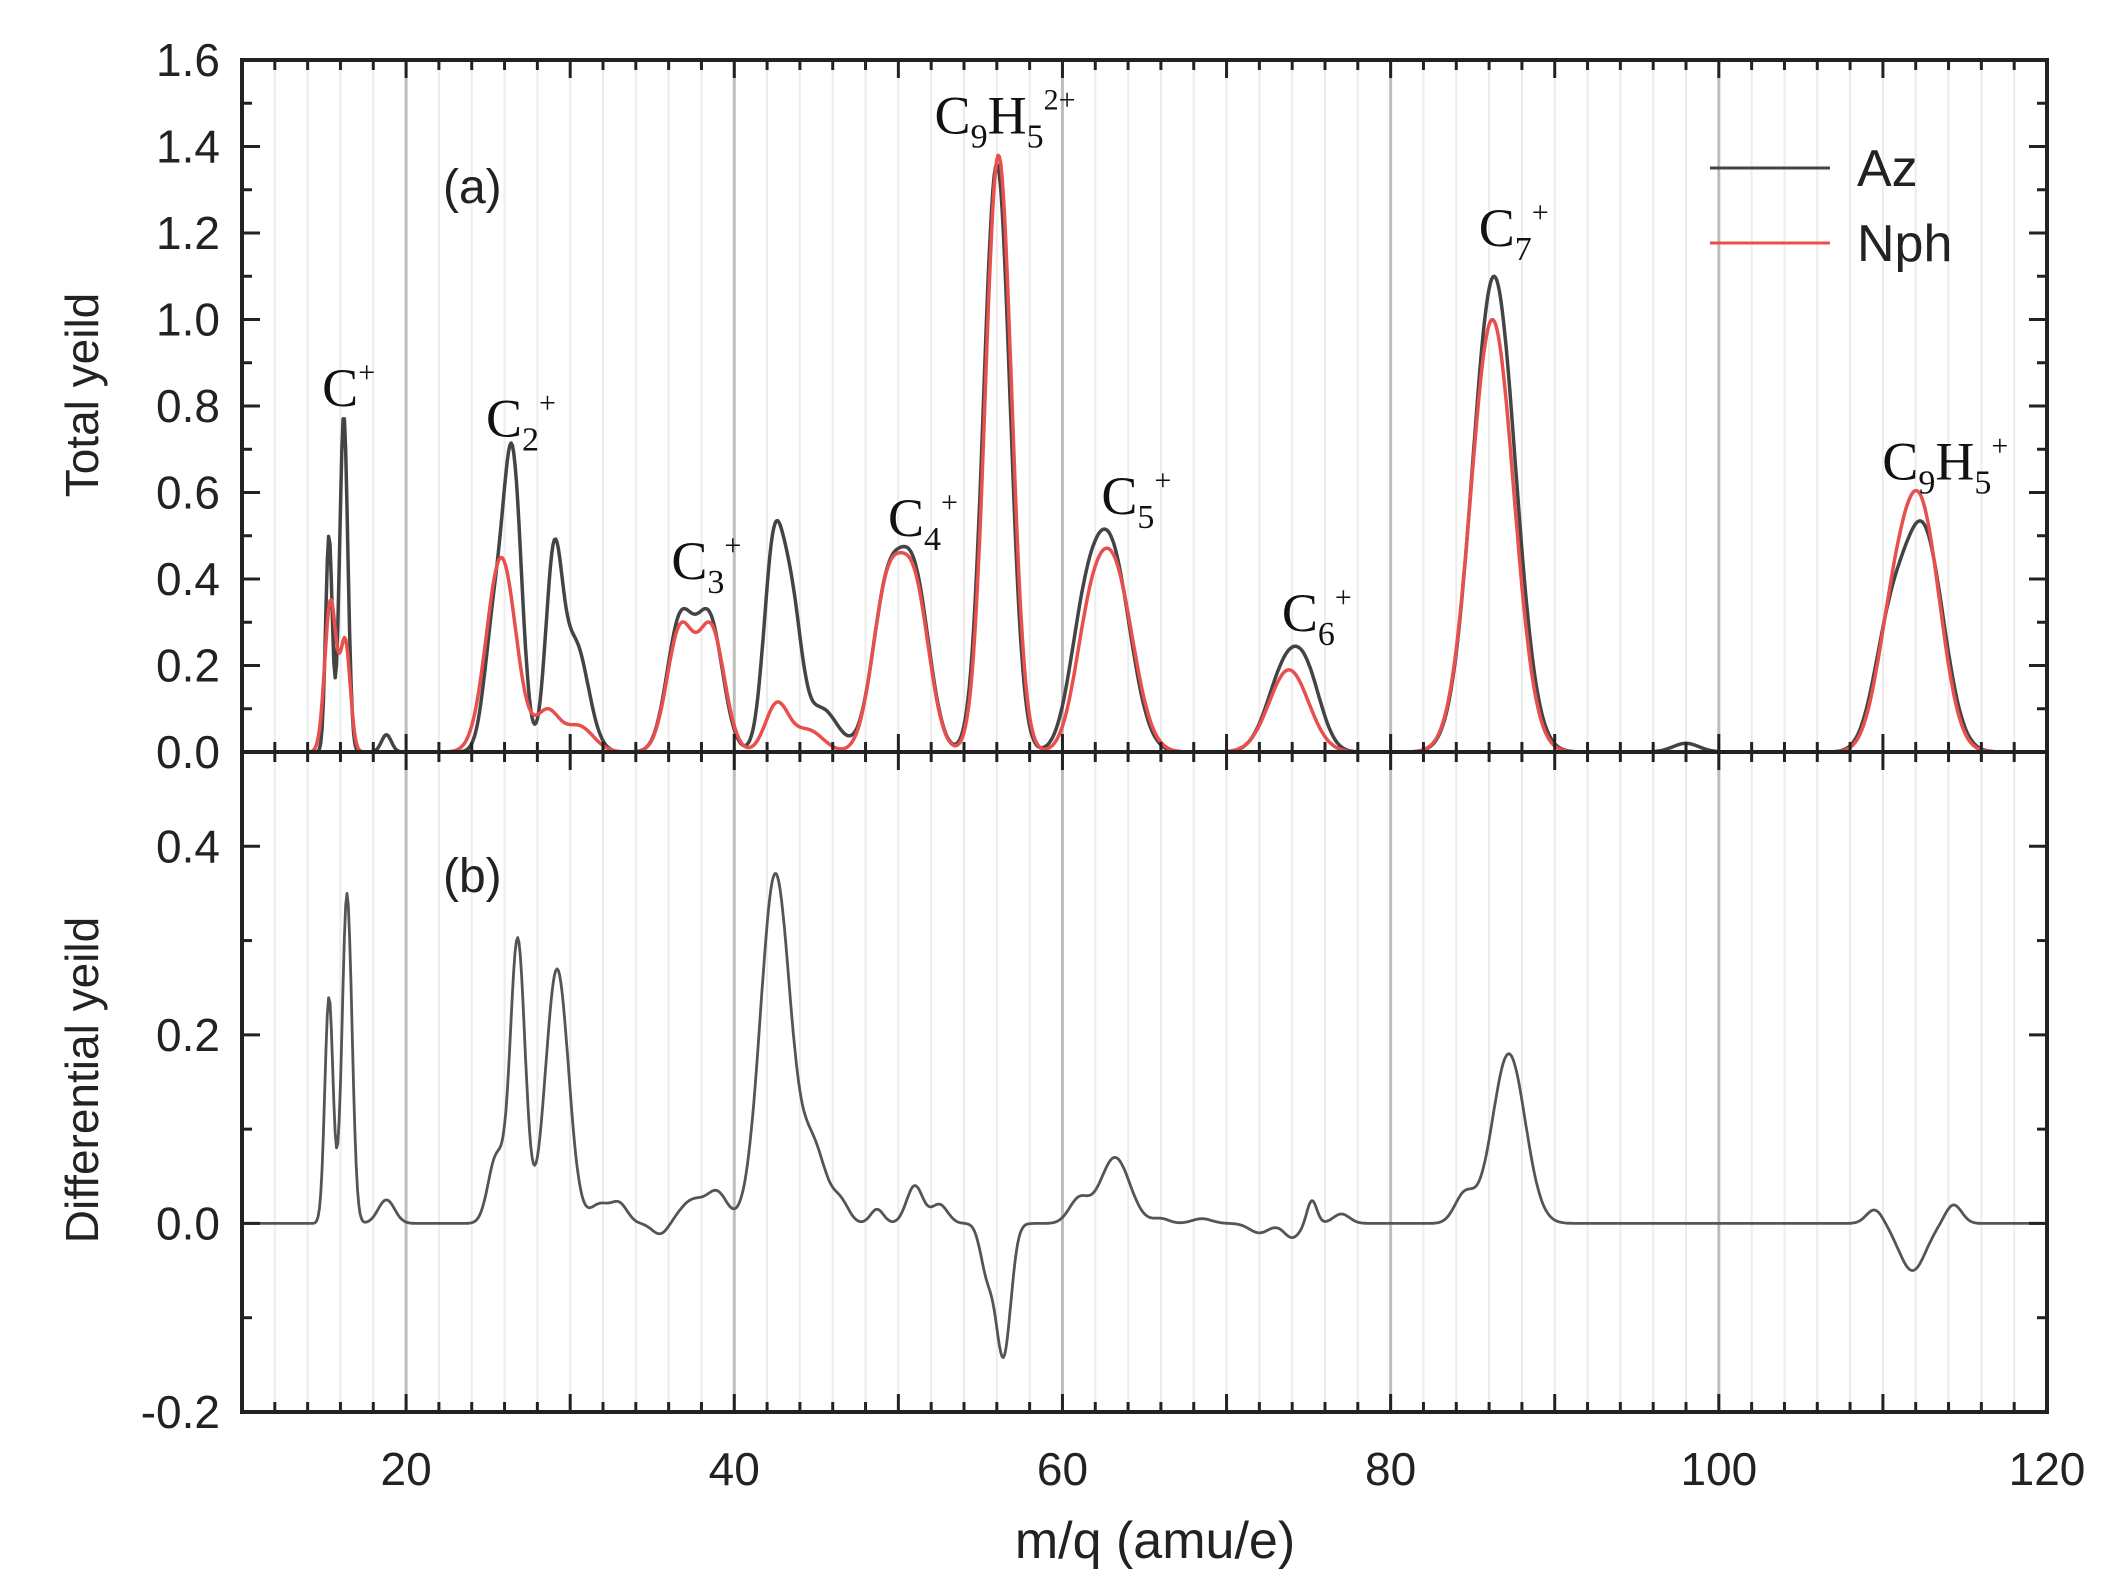 The width and height of the screenshot is (2103, 1584). What do you see at coordinates (706, 565) in the screenshot?
I see `peak-annotation: C3+` at bounding box center [706, 565].